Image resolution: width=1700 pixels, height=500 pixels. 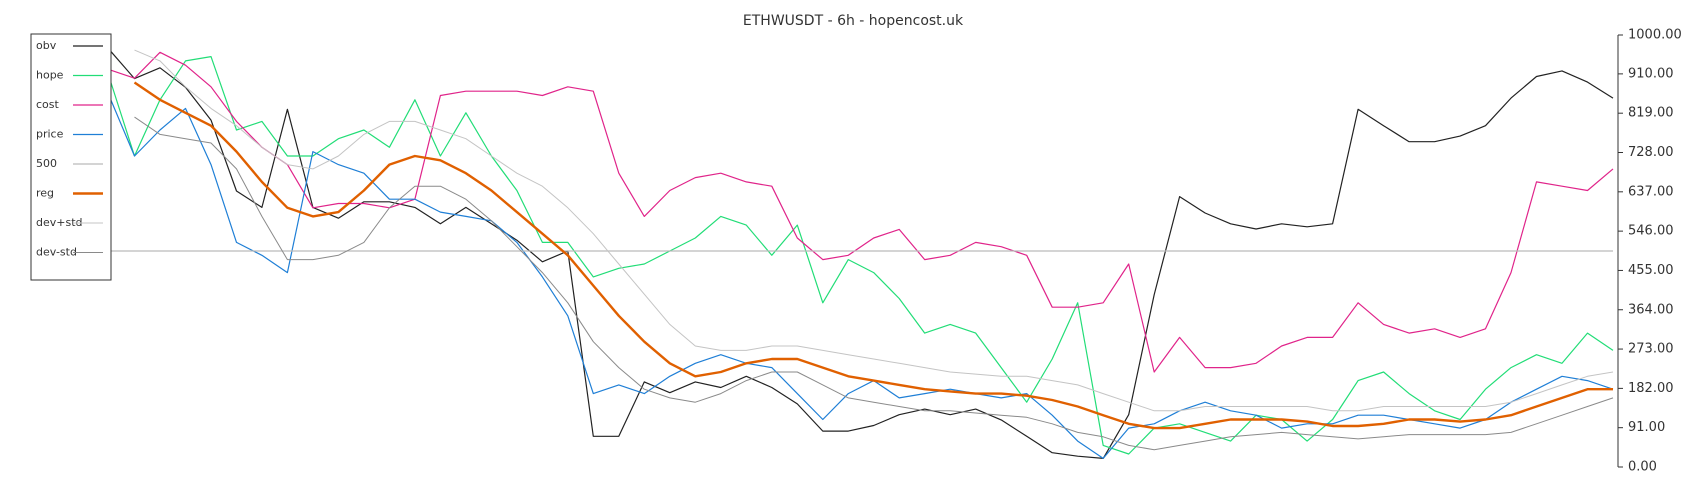 What do you see at coordinates (46, 45) in the screenshot?
I see `legend-label: obv` at bounding box center [46, 45].